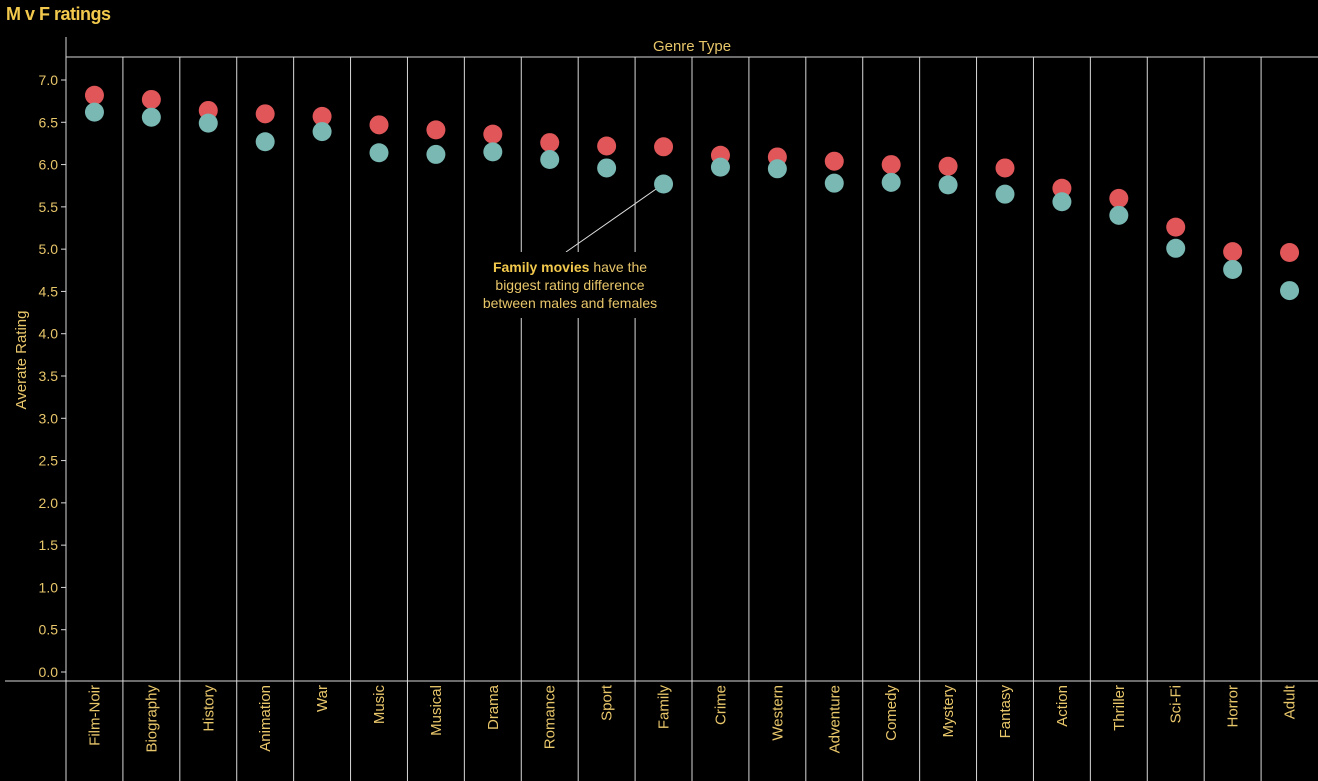 The width and height of the screenshot is (1318, 781). Describe the element at coordinates (94, 715) in the screenshot. I see `x-category-label: Film-Noir` at that location.